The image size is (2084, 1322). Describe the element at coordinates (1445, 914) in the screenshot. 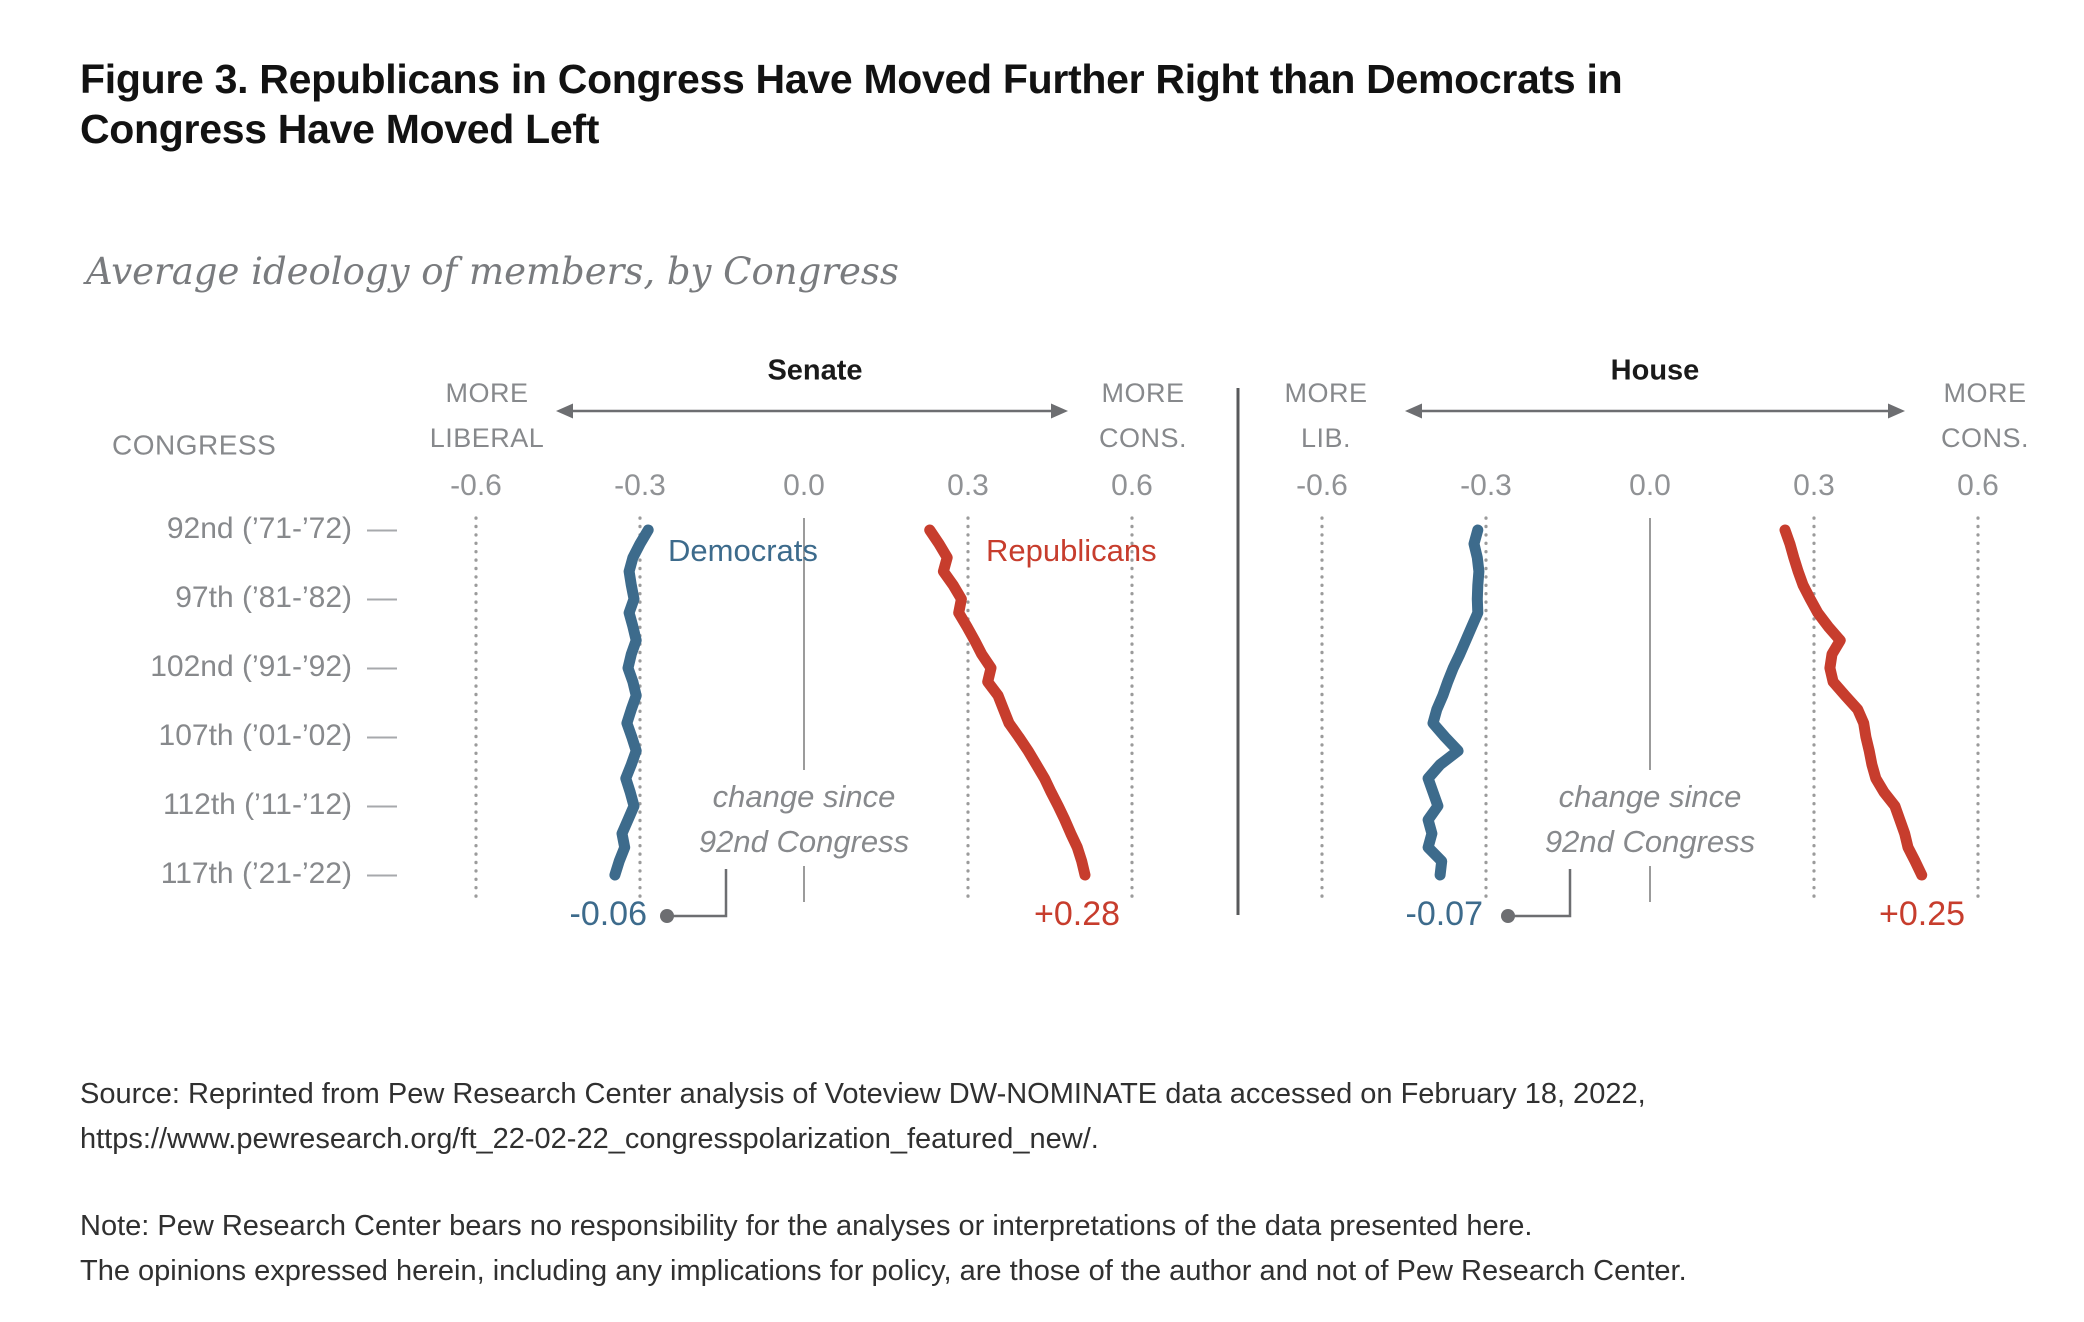

I see `democrat-change-value: -0.07` at that location.